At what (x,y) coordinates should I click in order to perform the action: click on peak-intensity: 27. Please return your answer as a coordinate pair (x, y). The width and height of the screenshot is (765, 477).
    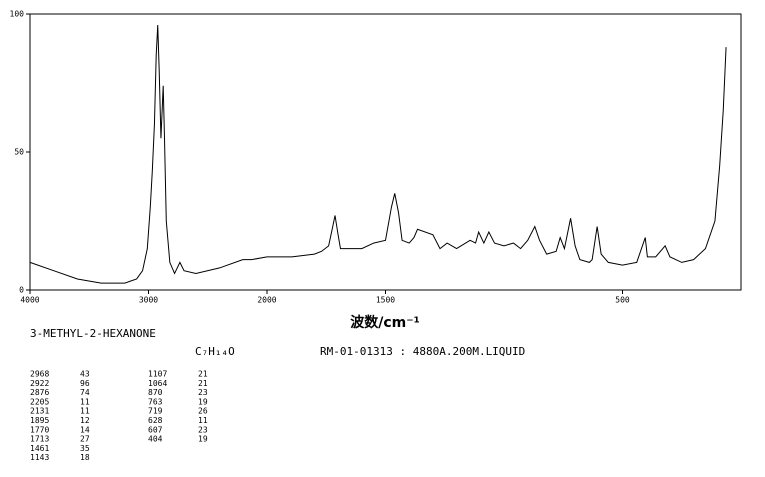
    Looking at the image, I should click on (85, 439).